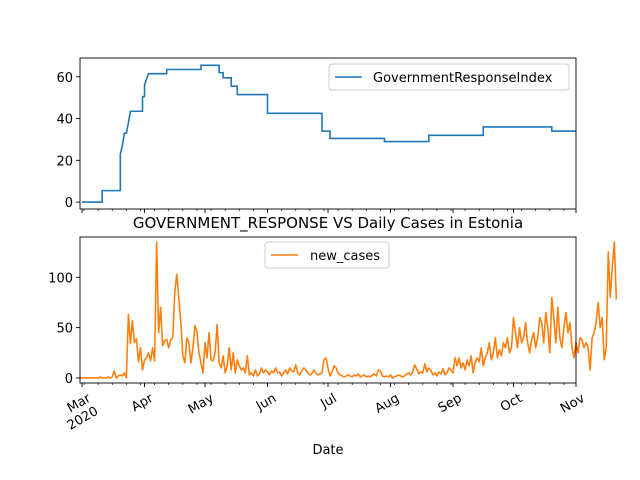 This screenshot has height=480, width=640. I want to click on x-tick-label: Jun, so click(266, 403).